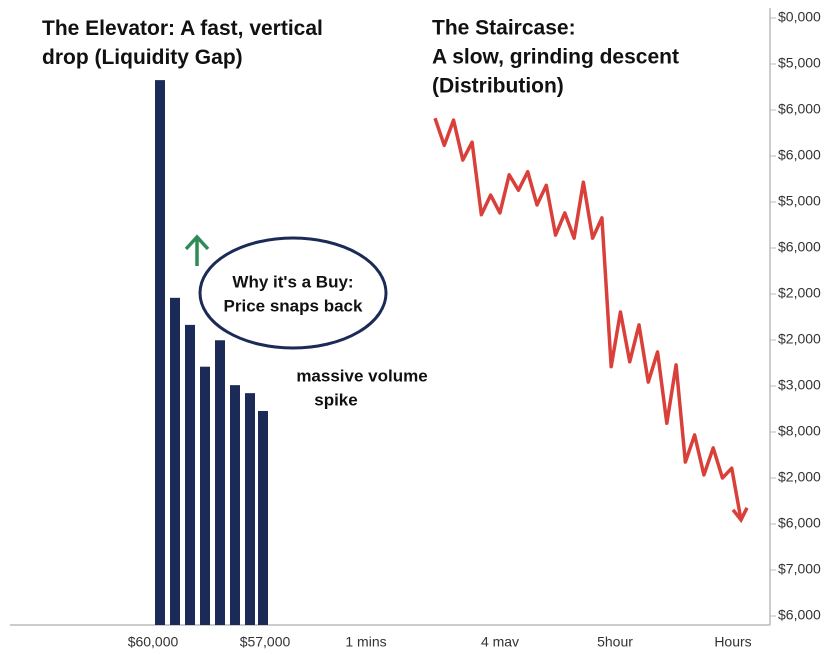  Describe the element at coordinates (197, 250) in the screenshot. I see `up-arrow` at that location.